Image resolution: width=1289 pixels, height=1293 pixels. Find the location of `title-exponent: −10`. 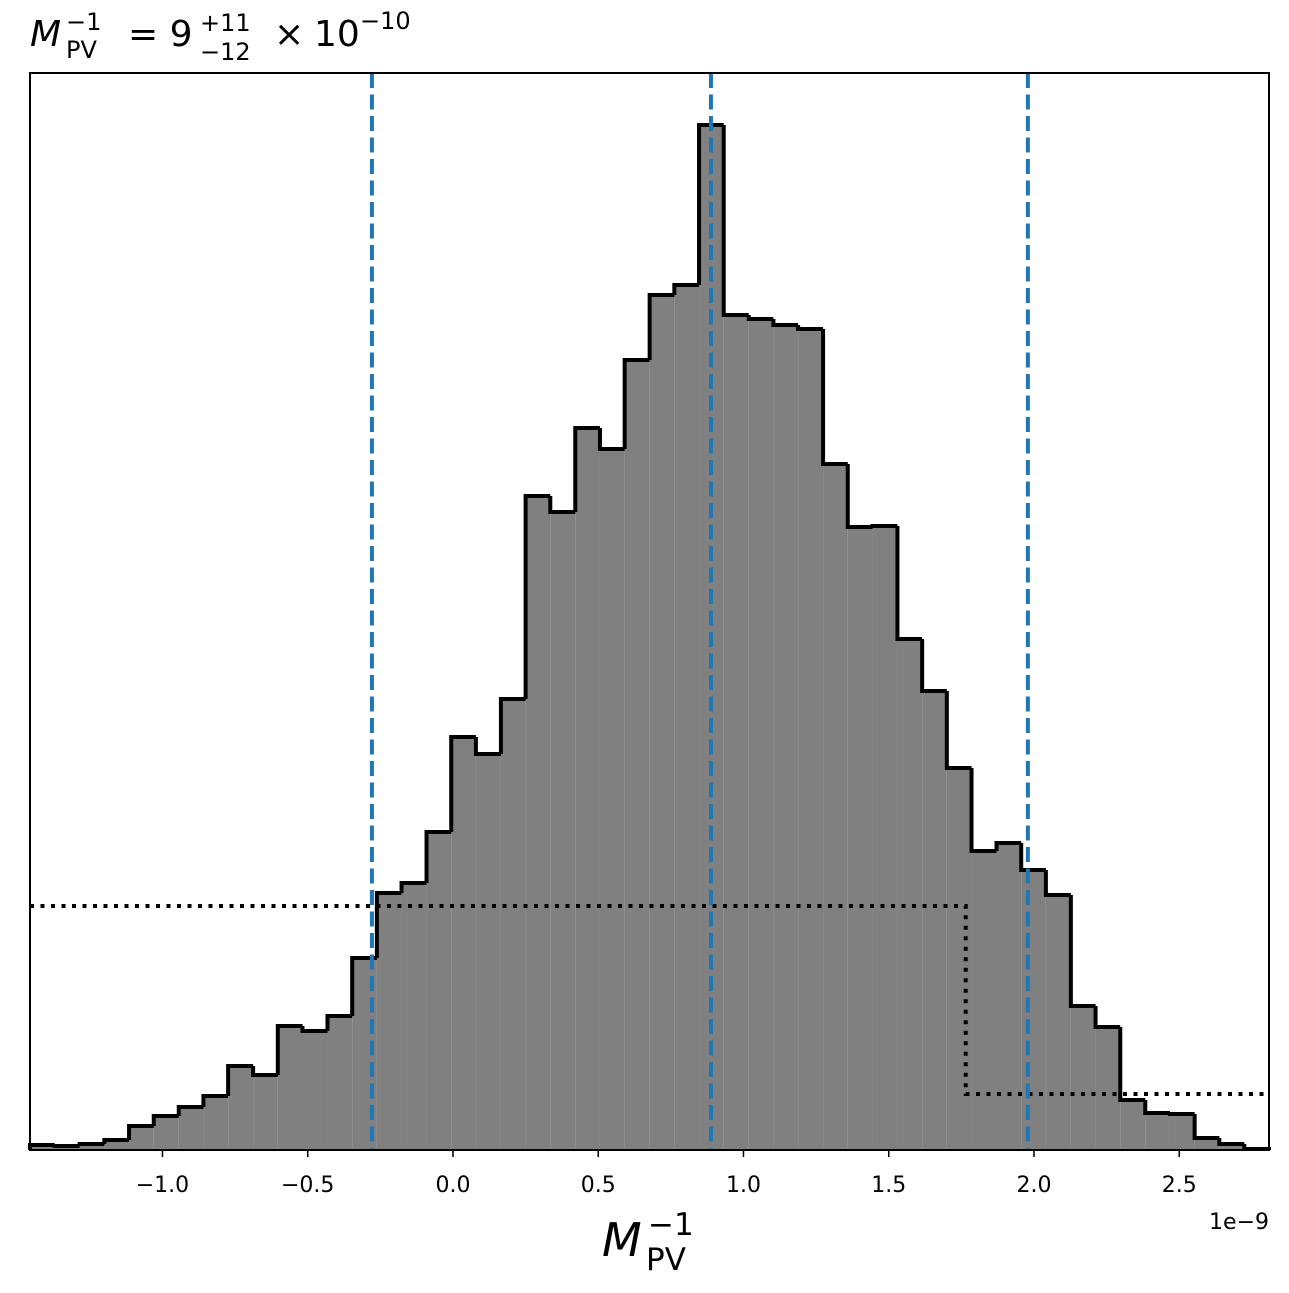

title-exponent: −10 is located at coordinates (385, 21).